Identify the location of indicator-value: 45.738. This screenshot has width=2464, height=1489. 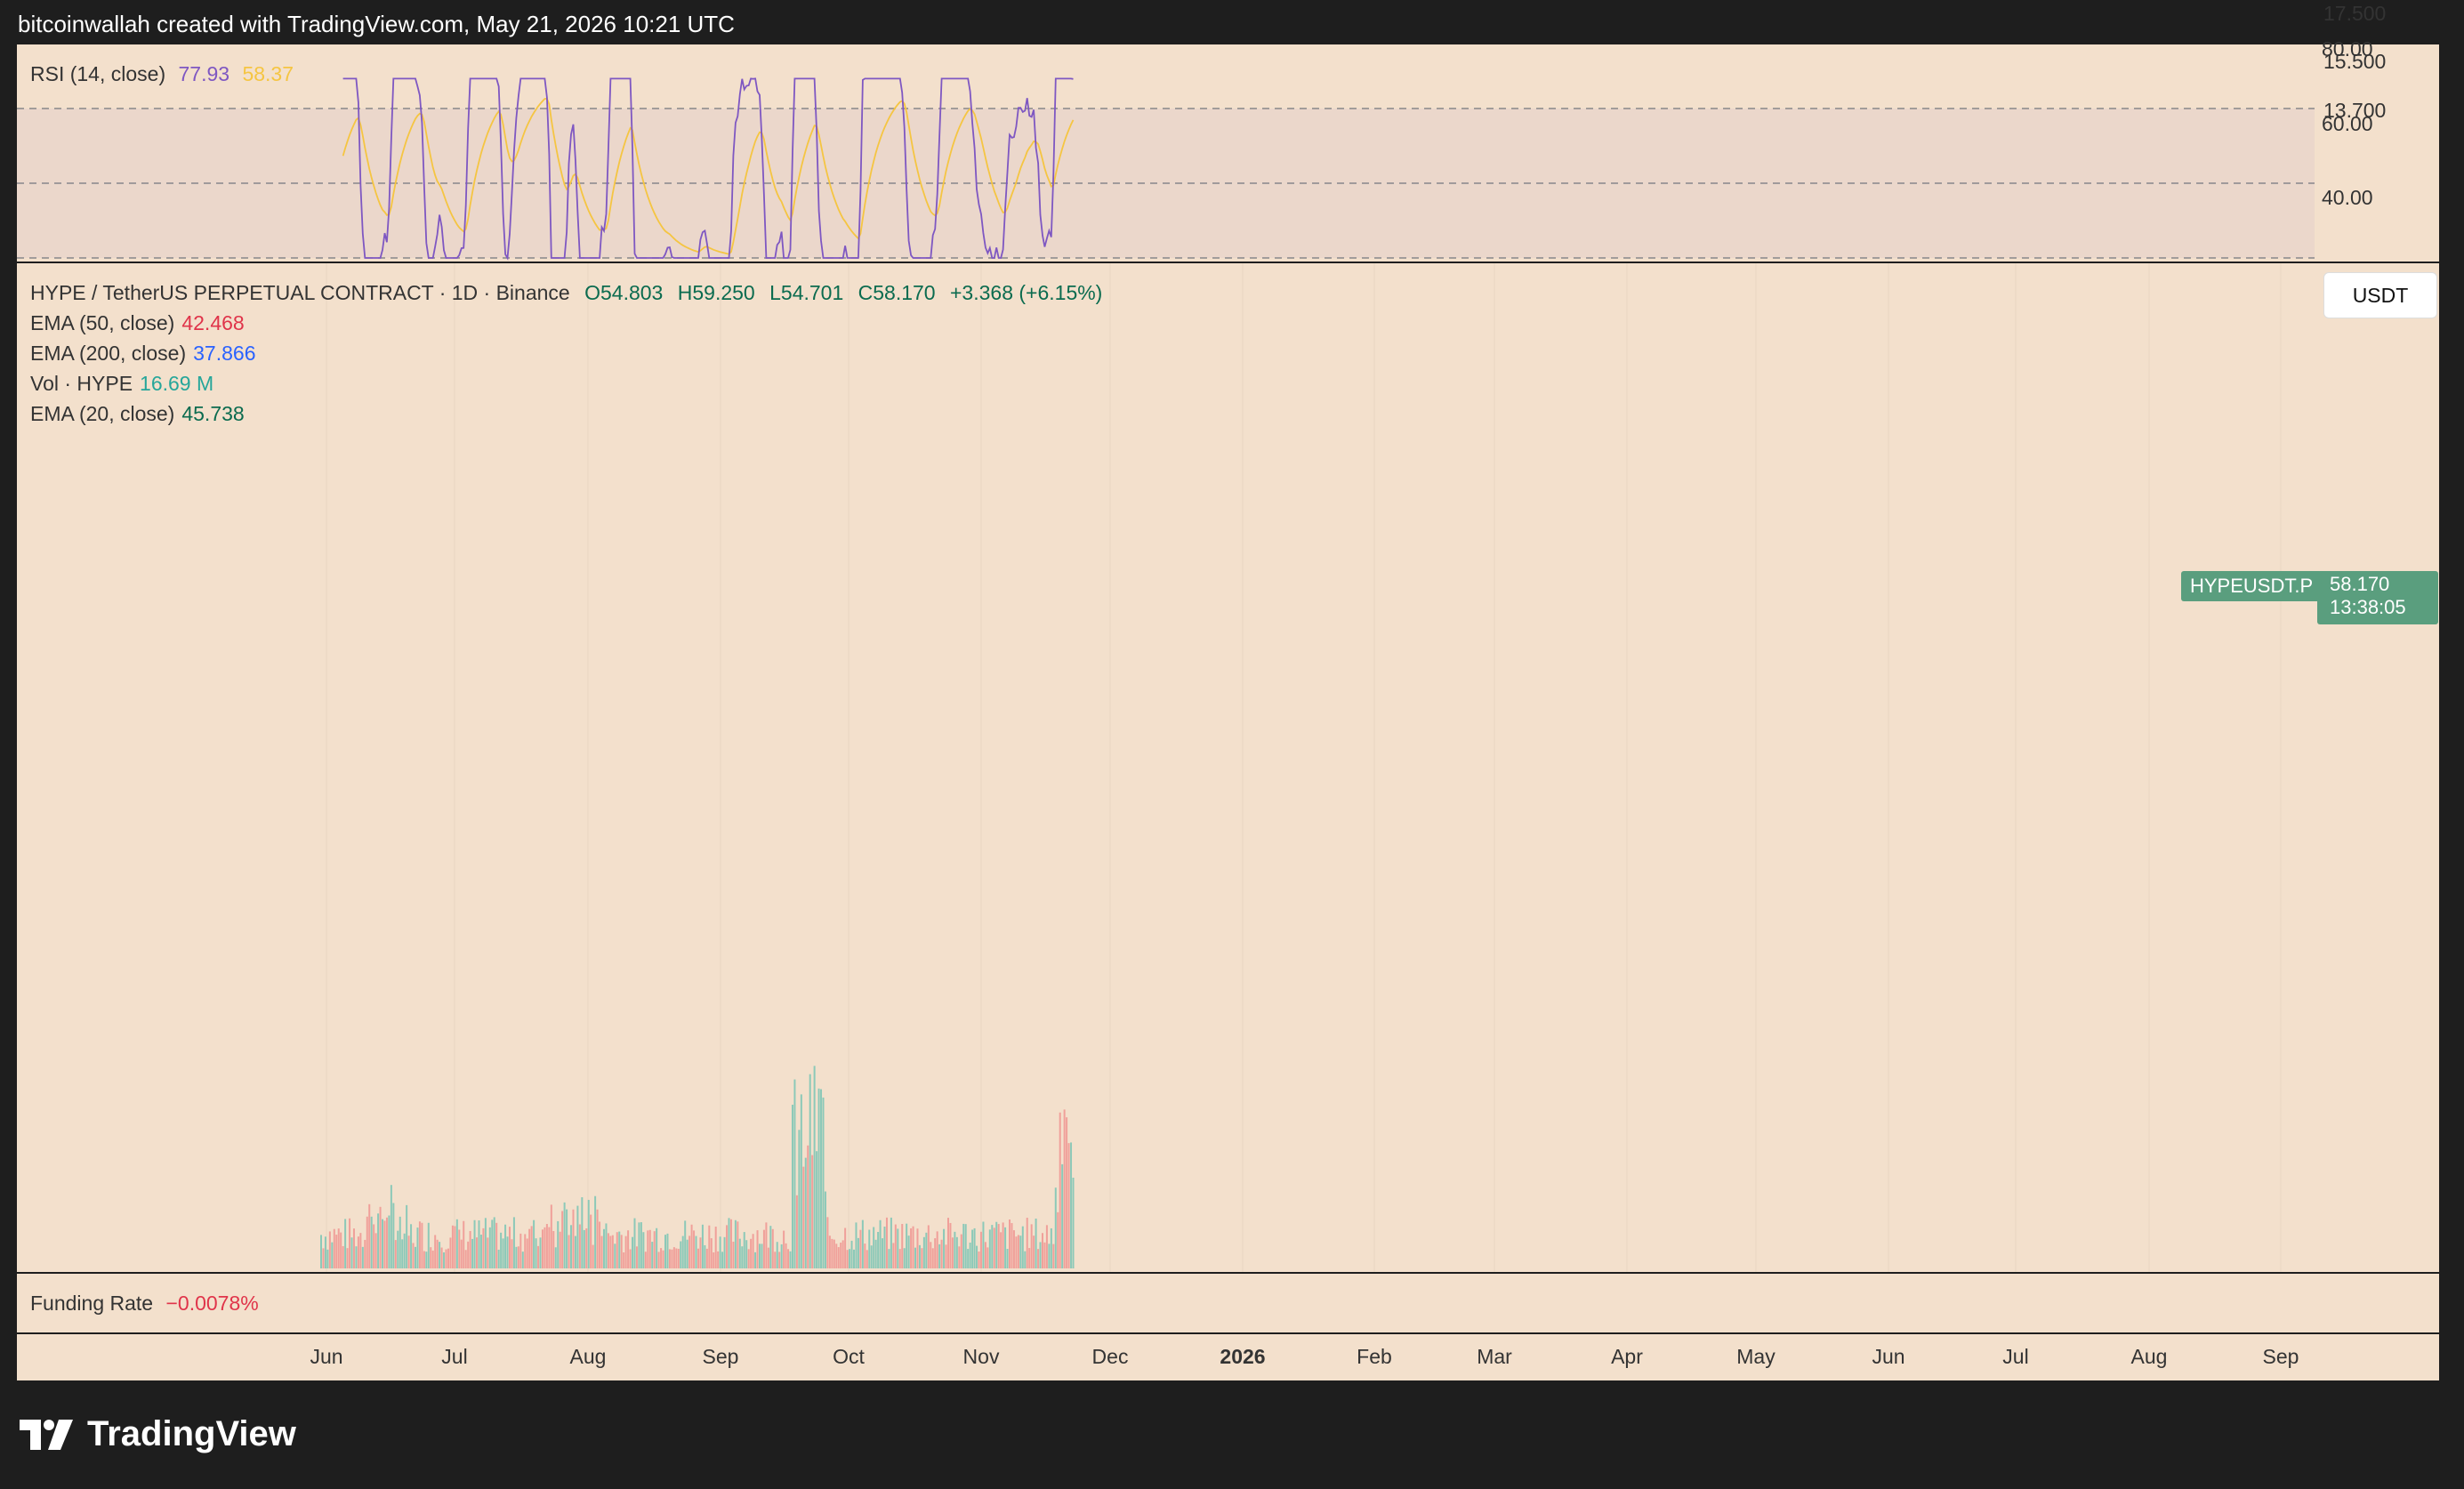
(213, 413).